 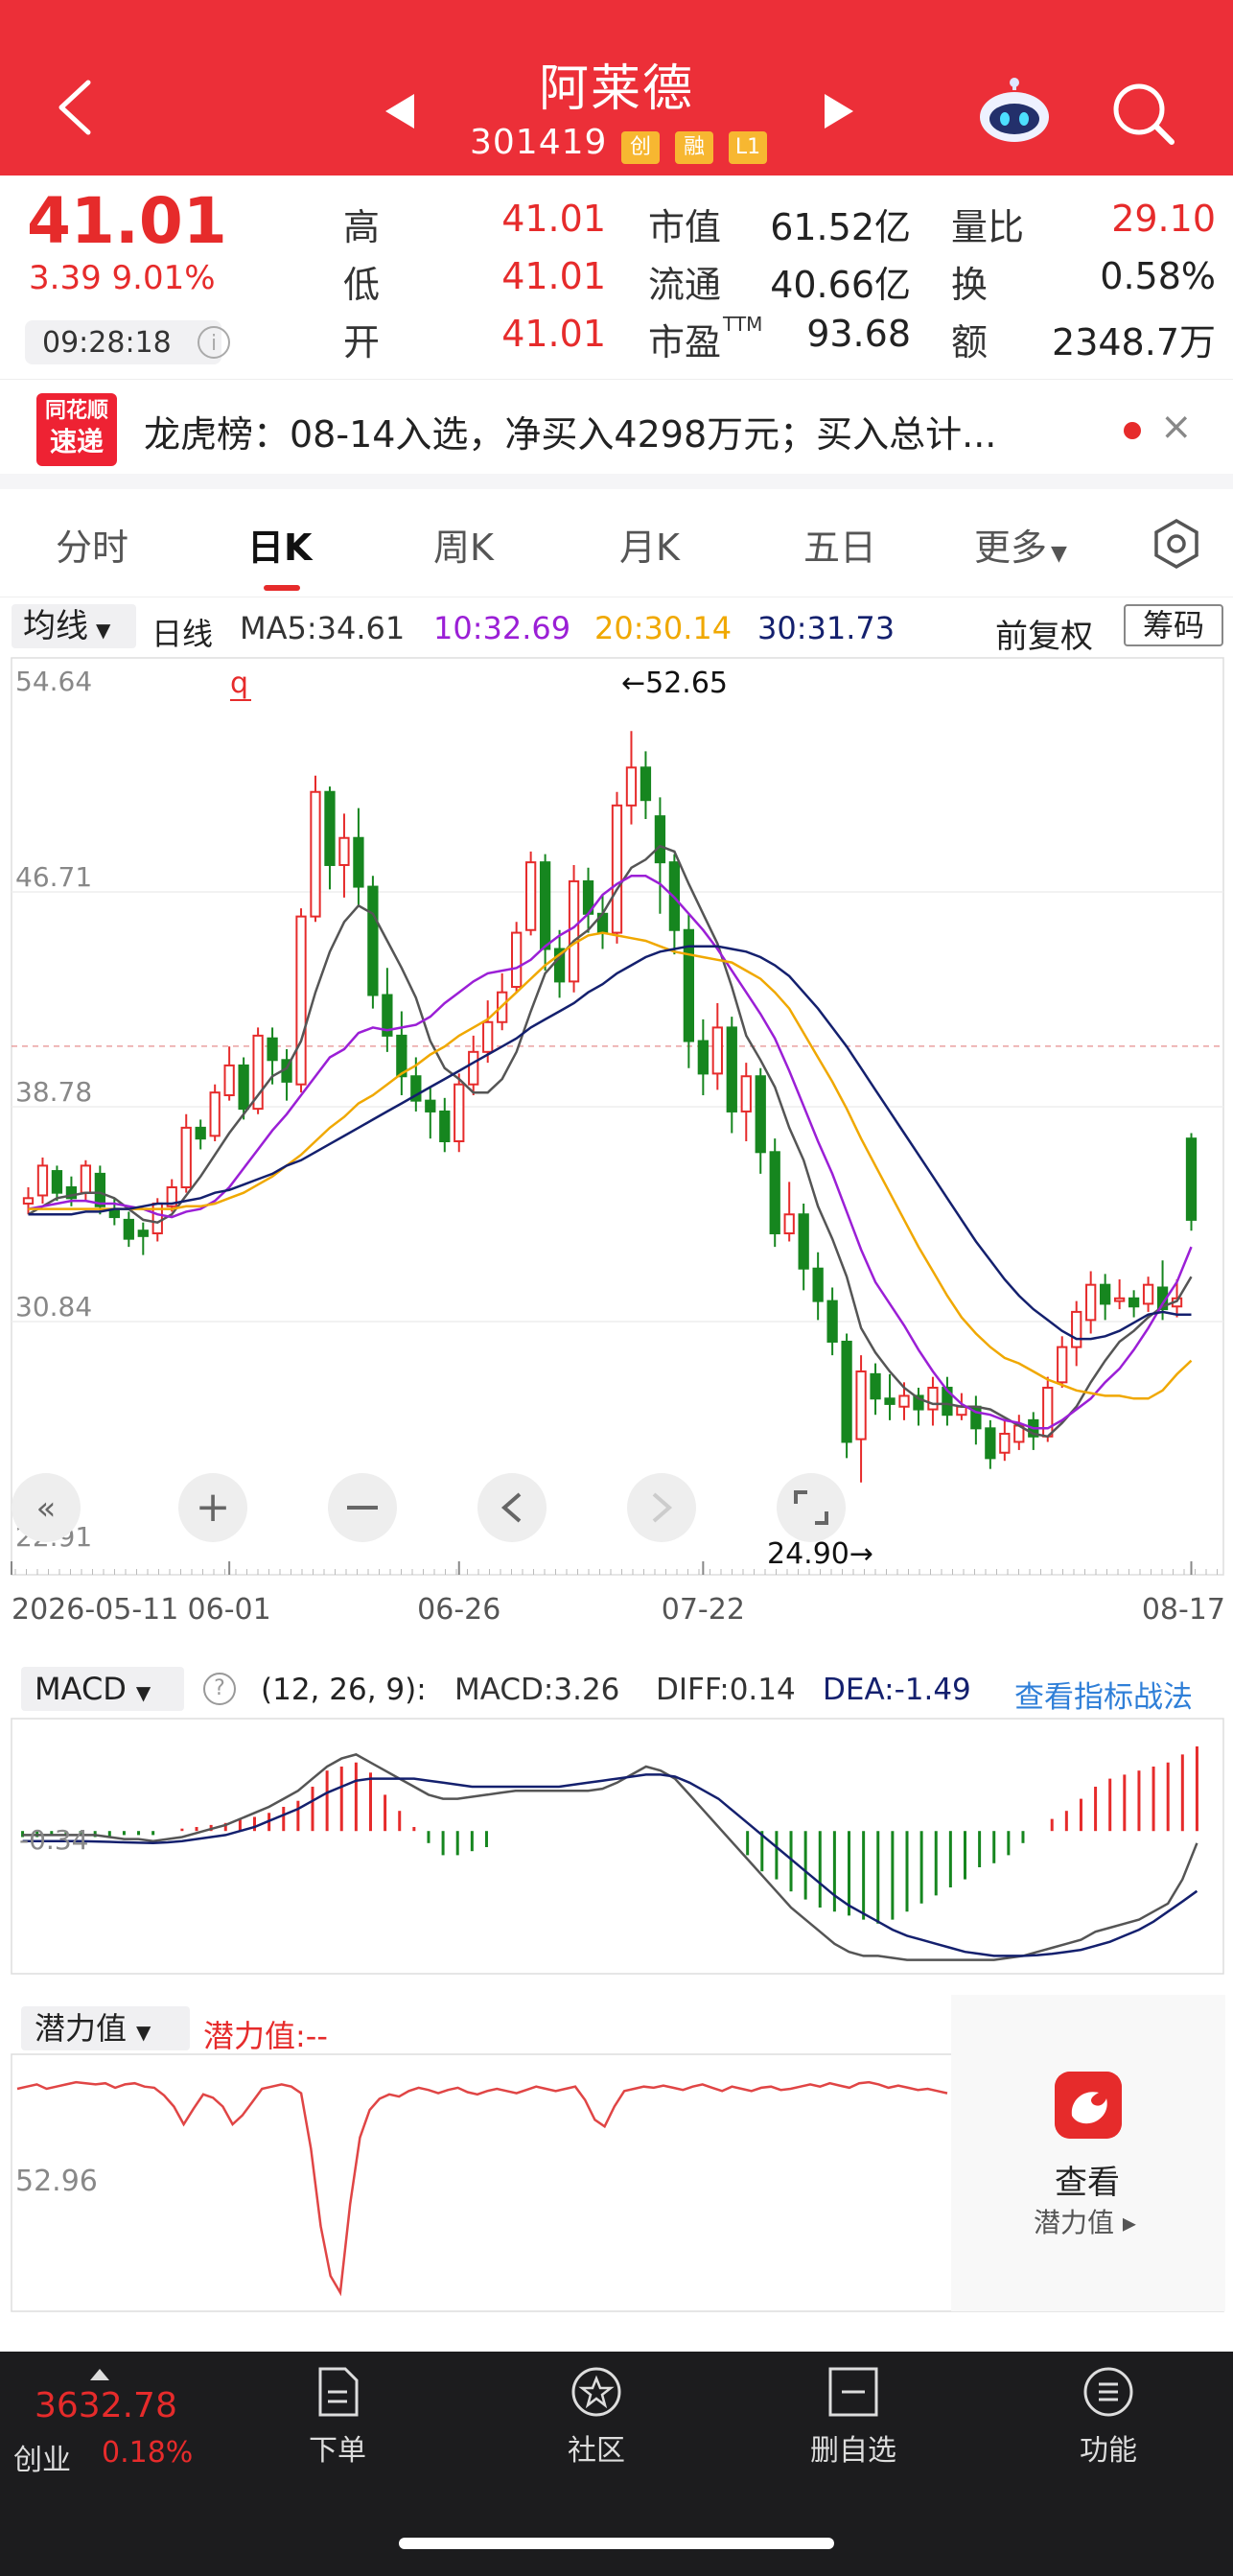 I want to click on period-label: 日线, so click(x=182, y=634).